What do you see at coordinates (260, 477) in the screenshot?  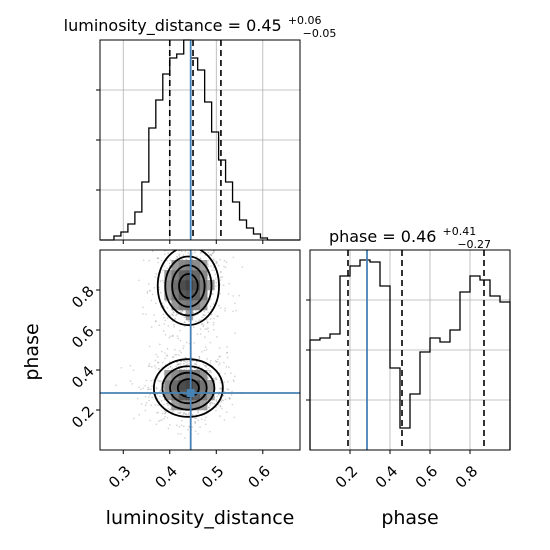 I see `ld-x-tick-label-3: 0.6` at bounding box center [260, 477].